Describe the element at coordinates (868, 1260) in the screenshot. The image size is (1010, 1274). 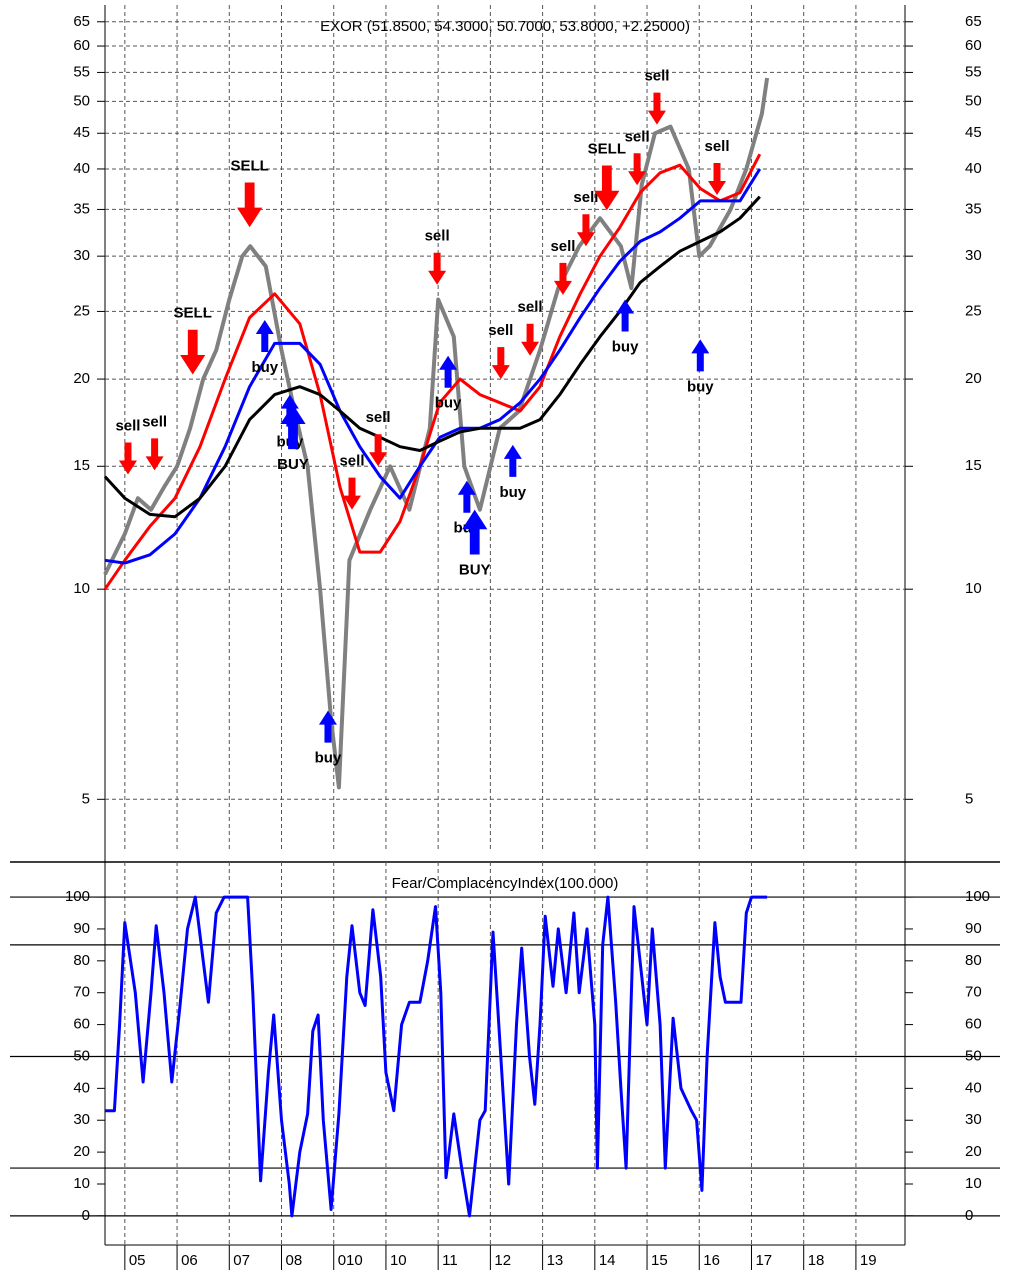
I see `x-tick-label: 19` at that location.